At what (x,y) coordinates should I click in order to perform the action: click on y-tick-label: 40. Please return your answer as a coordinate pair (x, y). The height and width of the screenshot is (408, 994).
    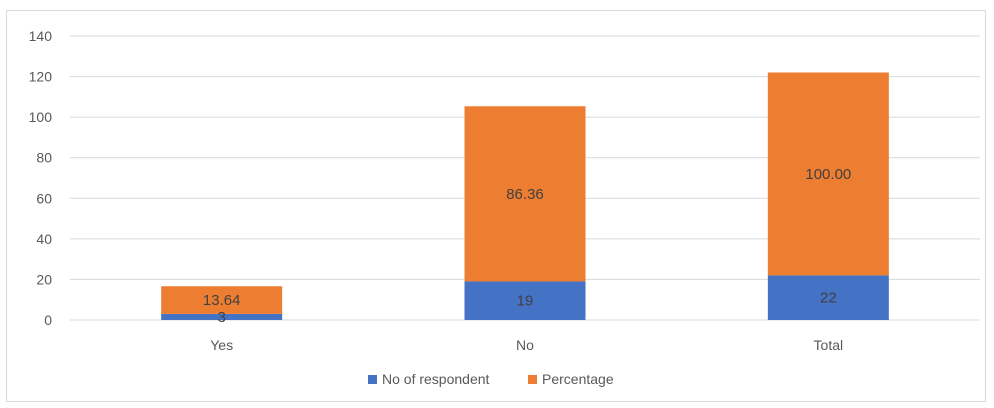
    Looking at the image, I should click on (44, 239).